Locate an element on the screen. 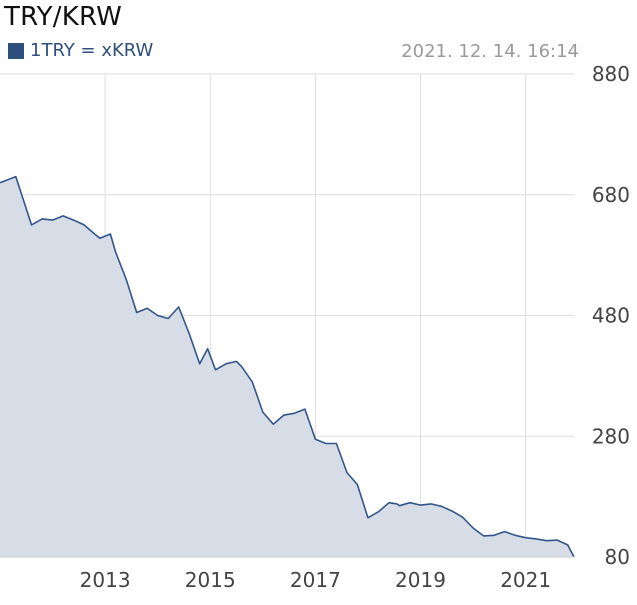 The height and width of the screenshot is (605, 637). x-tick-label: 2015 is located at coordinates (210, 580).